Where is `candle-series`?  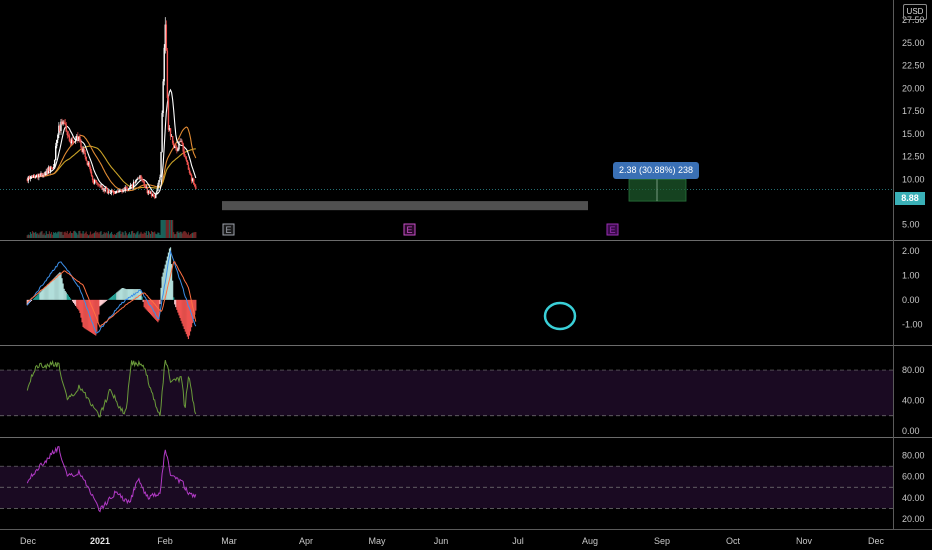 candle-series is located at coordinates (111, 108).